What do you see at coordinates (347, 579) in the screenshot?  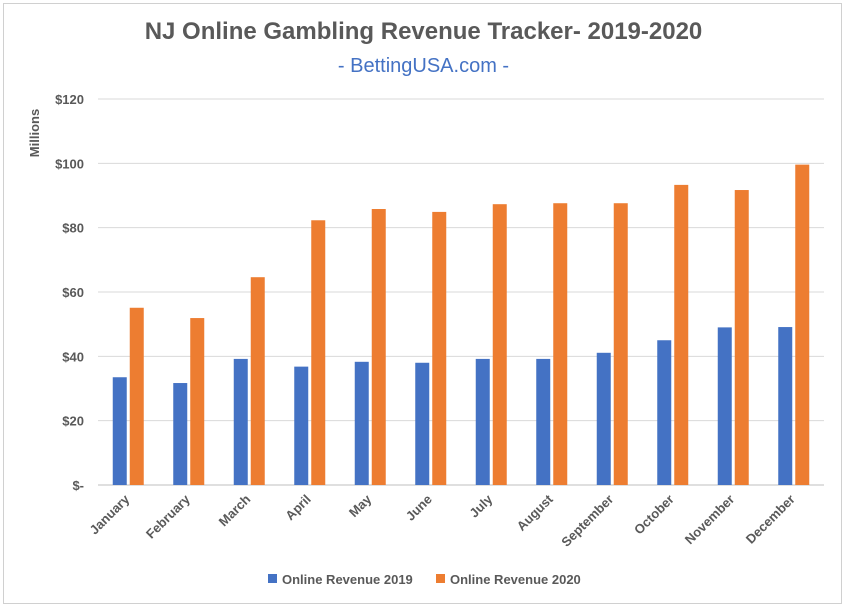 I see `legend-label: Online Revenue 2019` at bounding box center [347, 579].